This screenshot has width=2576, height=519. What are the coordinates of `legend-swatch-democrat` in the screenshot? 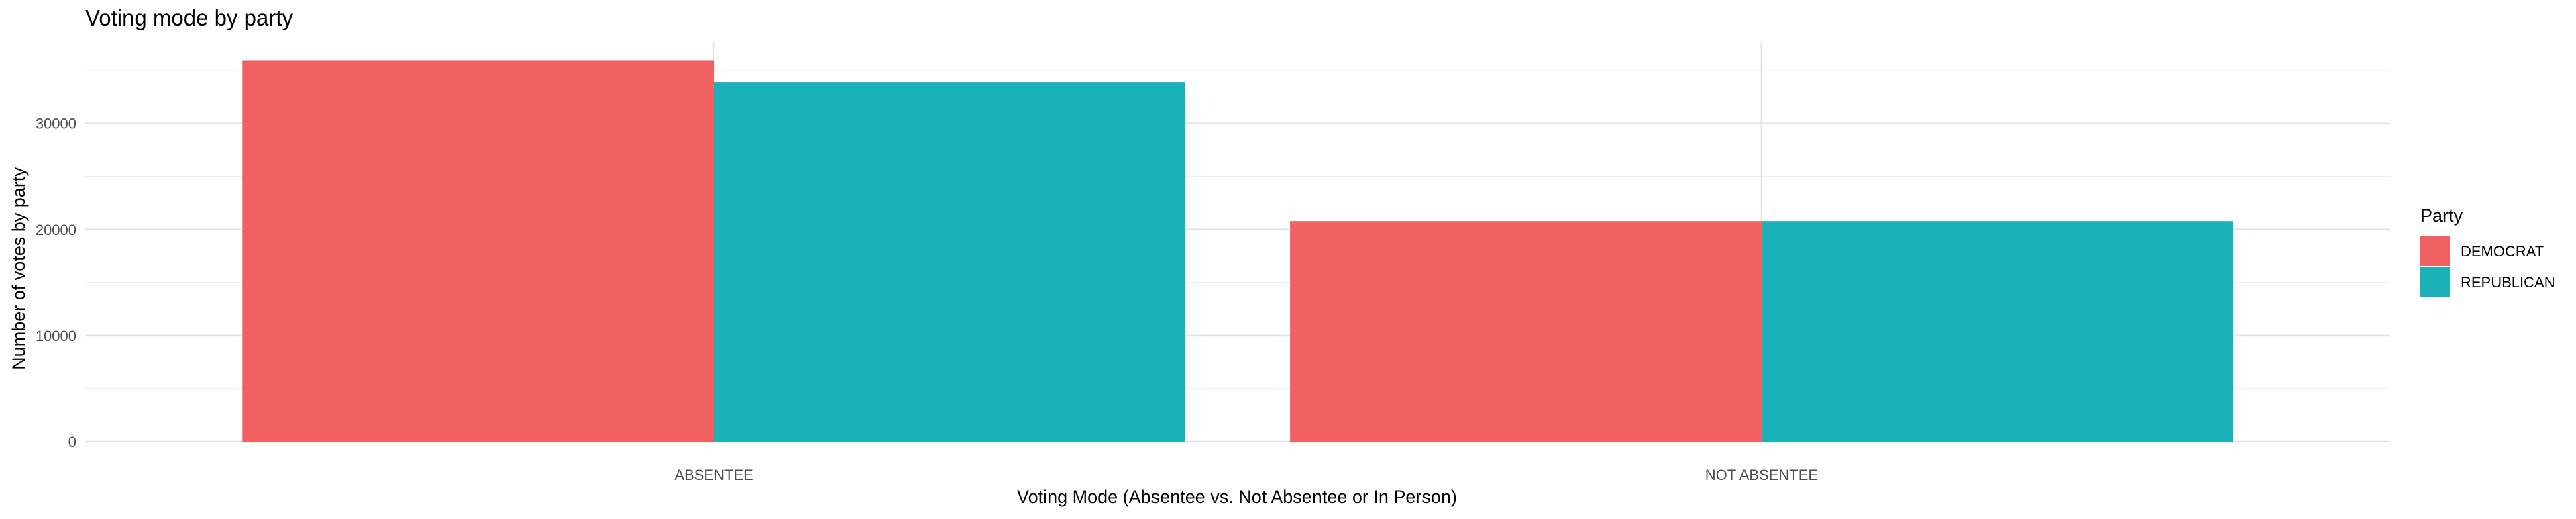 It's located at (2435, 251).